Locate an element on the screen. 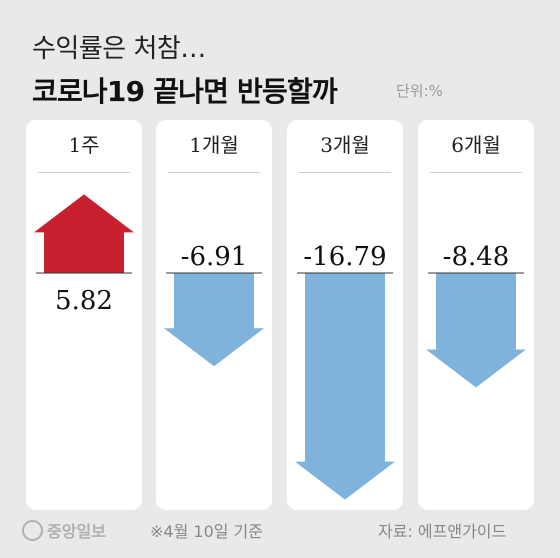 The width and height of the screenshot is (560, 558). value-label: -6.91 is located at coordinates (214, 257).